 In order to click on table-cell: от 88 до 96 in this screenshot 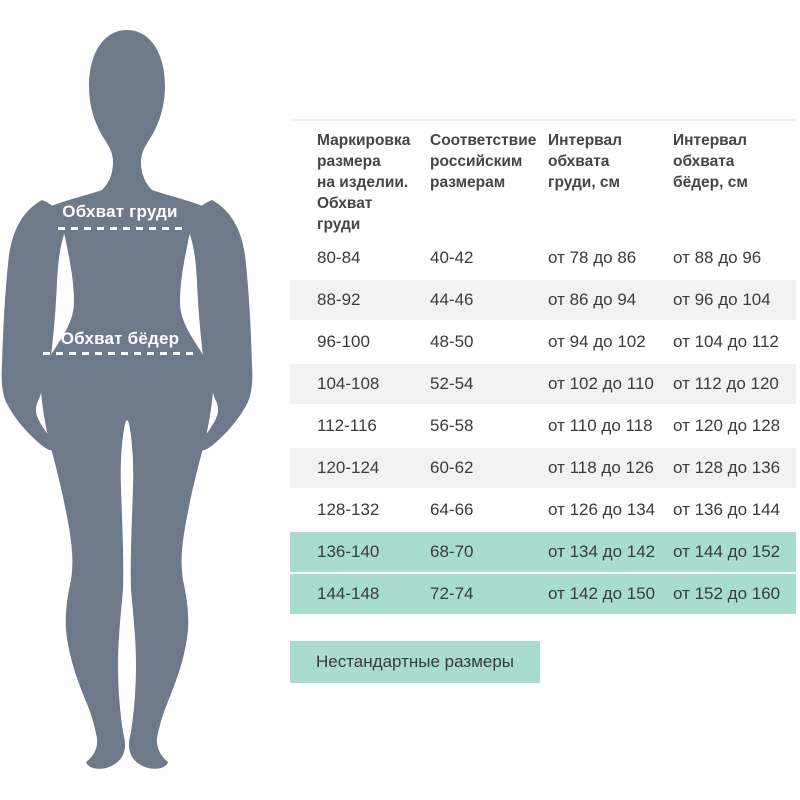, I will do `click(717, 257)`.